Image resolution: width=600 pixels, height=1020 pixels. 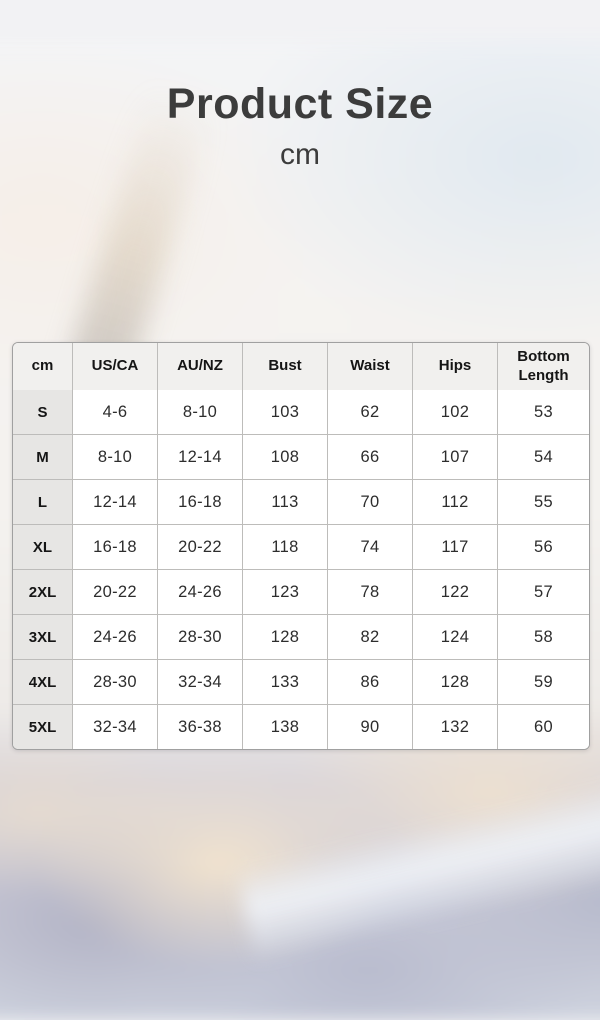 What do you see at coordinates (370, 682) in the screenshot?
I see `waist-value: 86` at bounding box center [370, 682].